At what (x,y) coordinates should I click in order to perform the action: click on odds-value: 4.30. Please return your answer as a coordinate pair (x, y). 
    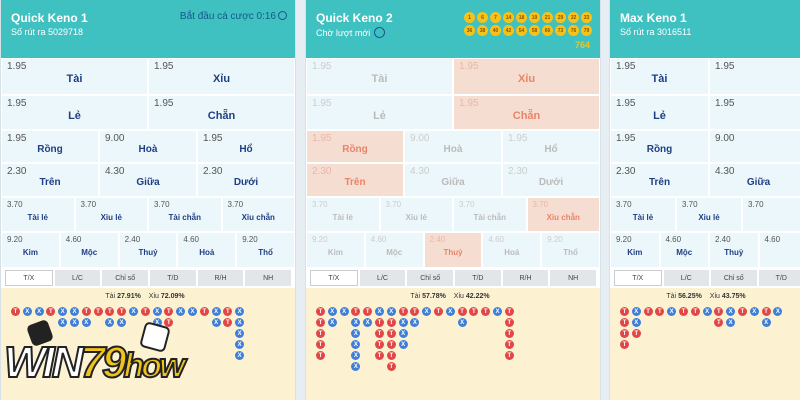
    Looking at the image, I should click on (725, 171).